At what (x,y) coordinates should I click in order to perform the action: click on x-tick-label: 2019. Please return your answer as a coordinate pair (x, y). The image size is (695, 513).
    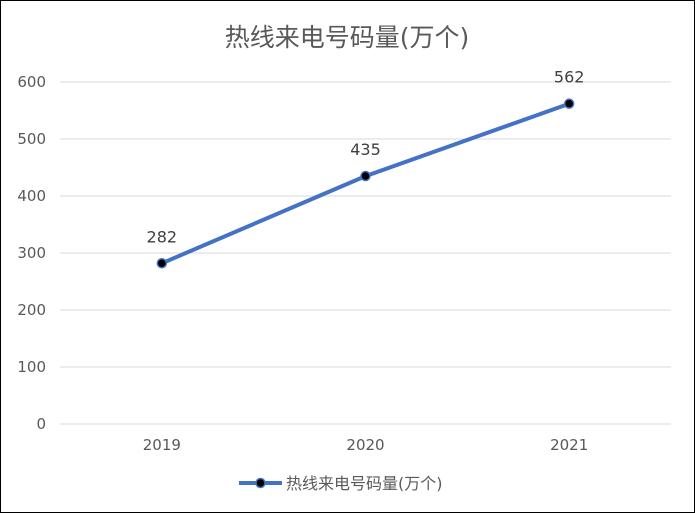
    Looking at the image, I should click on (162, 445).